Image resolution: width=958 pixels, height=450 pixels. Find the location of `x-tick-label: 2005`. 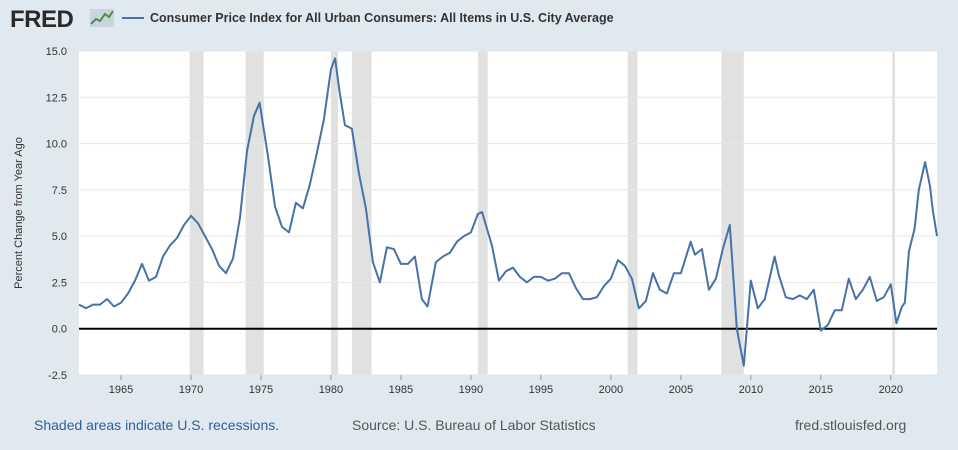

x-tick-label: 2005 is located at coordinates (681, 390).